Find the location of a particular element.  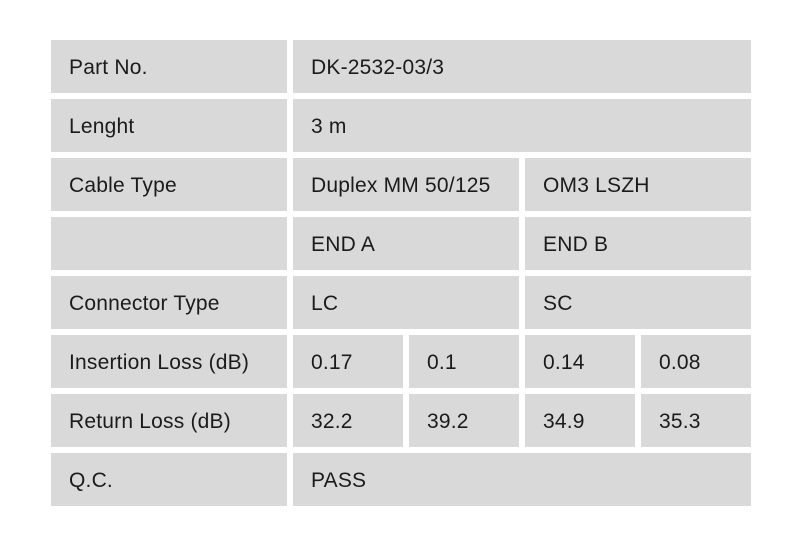

table-row: Connector Type LC SC is located at coordinates (401, 302).